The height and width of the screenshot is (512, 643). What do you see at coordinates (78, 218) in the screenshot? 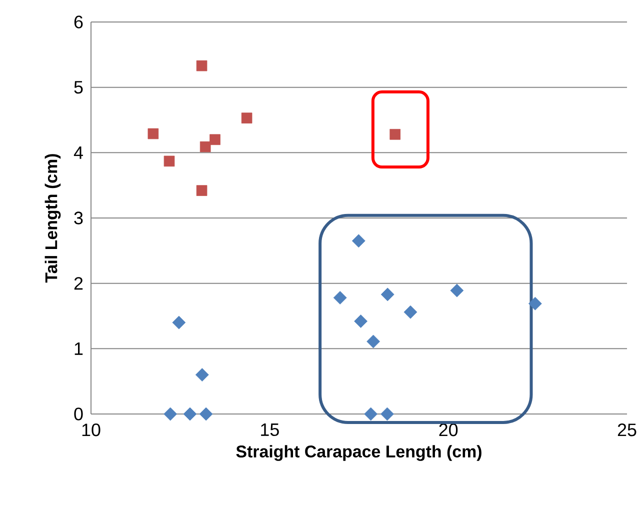
I see `y-tick-label: 3` at bounding box center [78, 218].